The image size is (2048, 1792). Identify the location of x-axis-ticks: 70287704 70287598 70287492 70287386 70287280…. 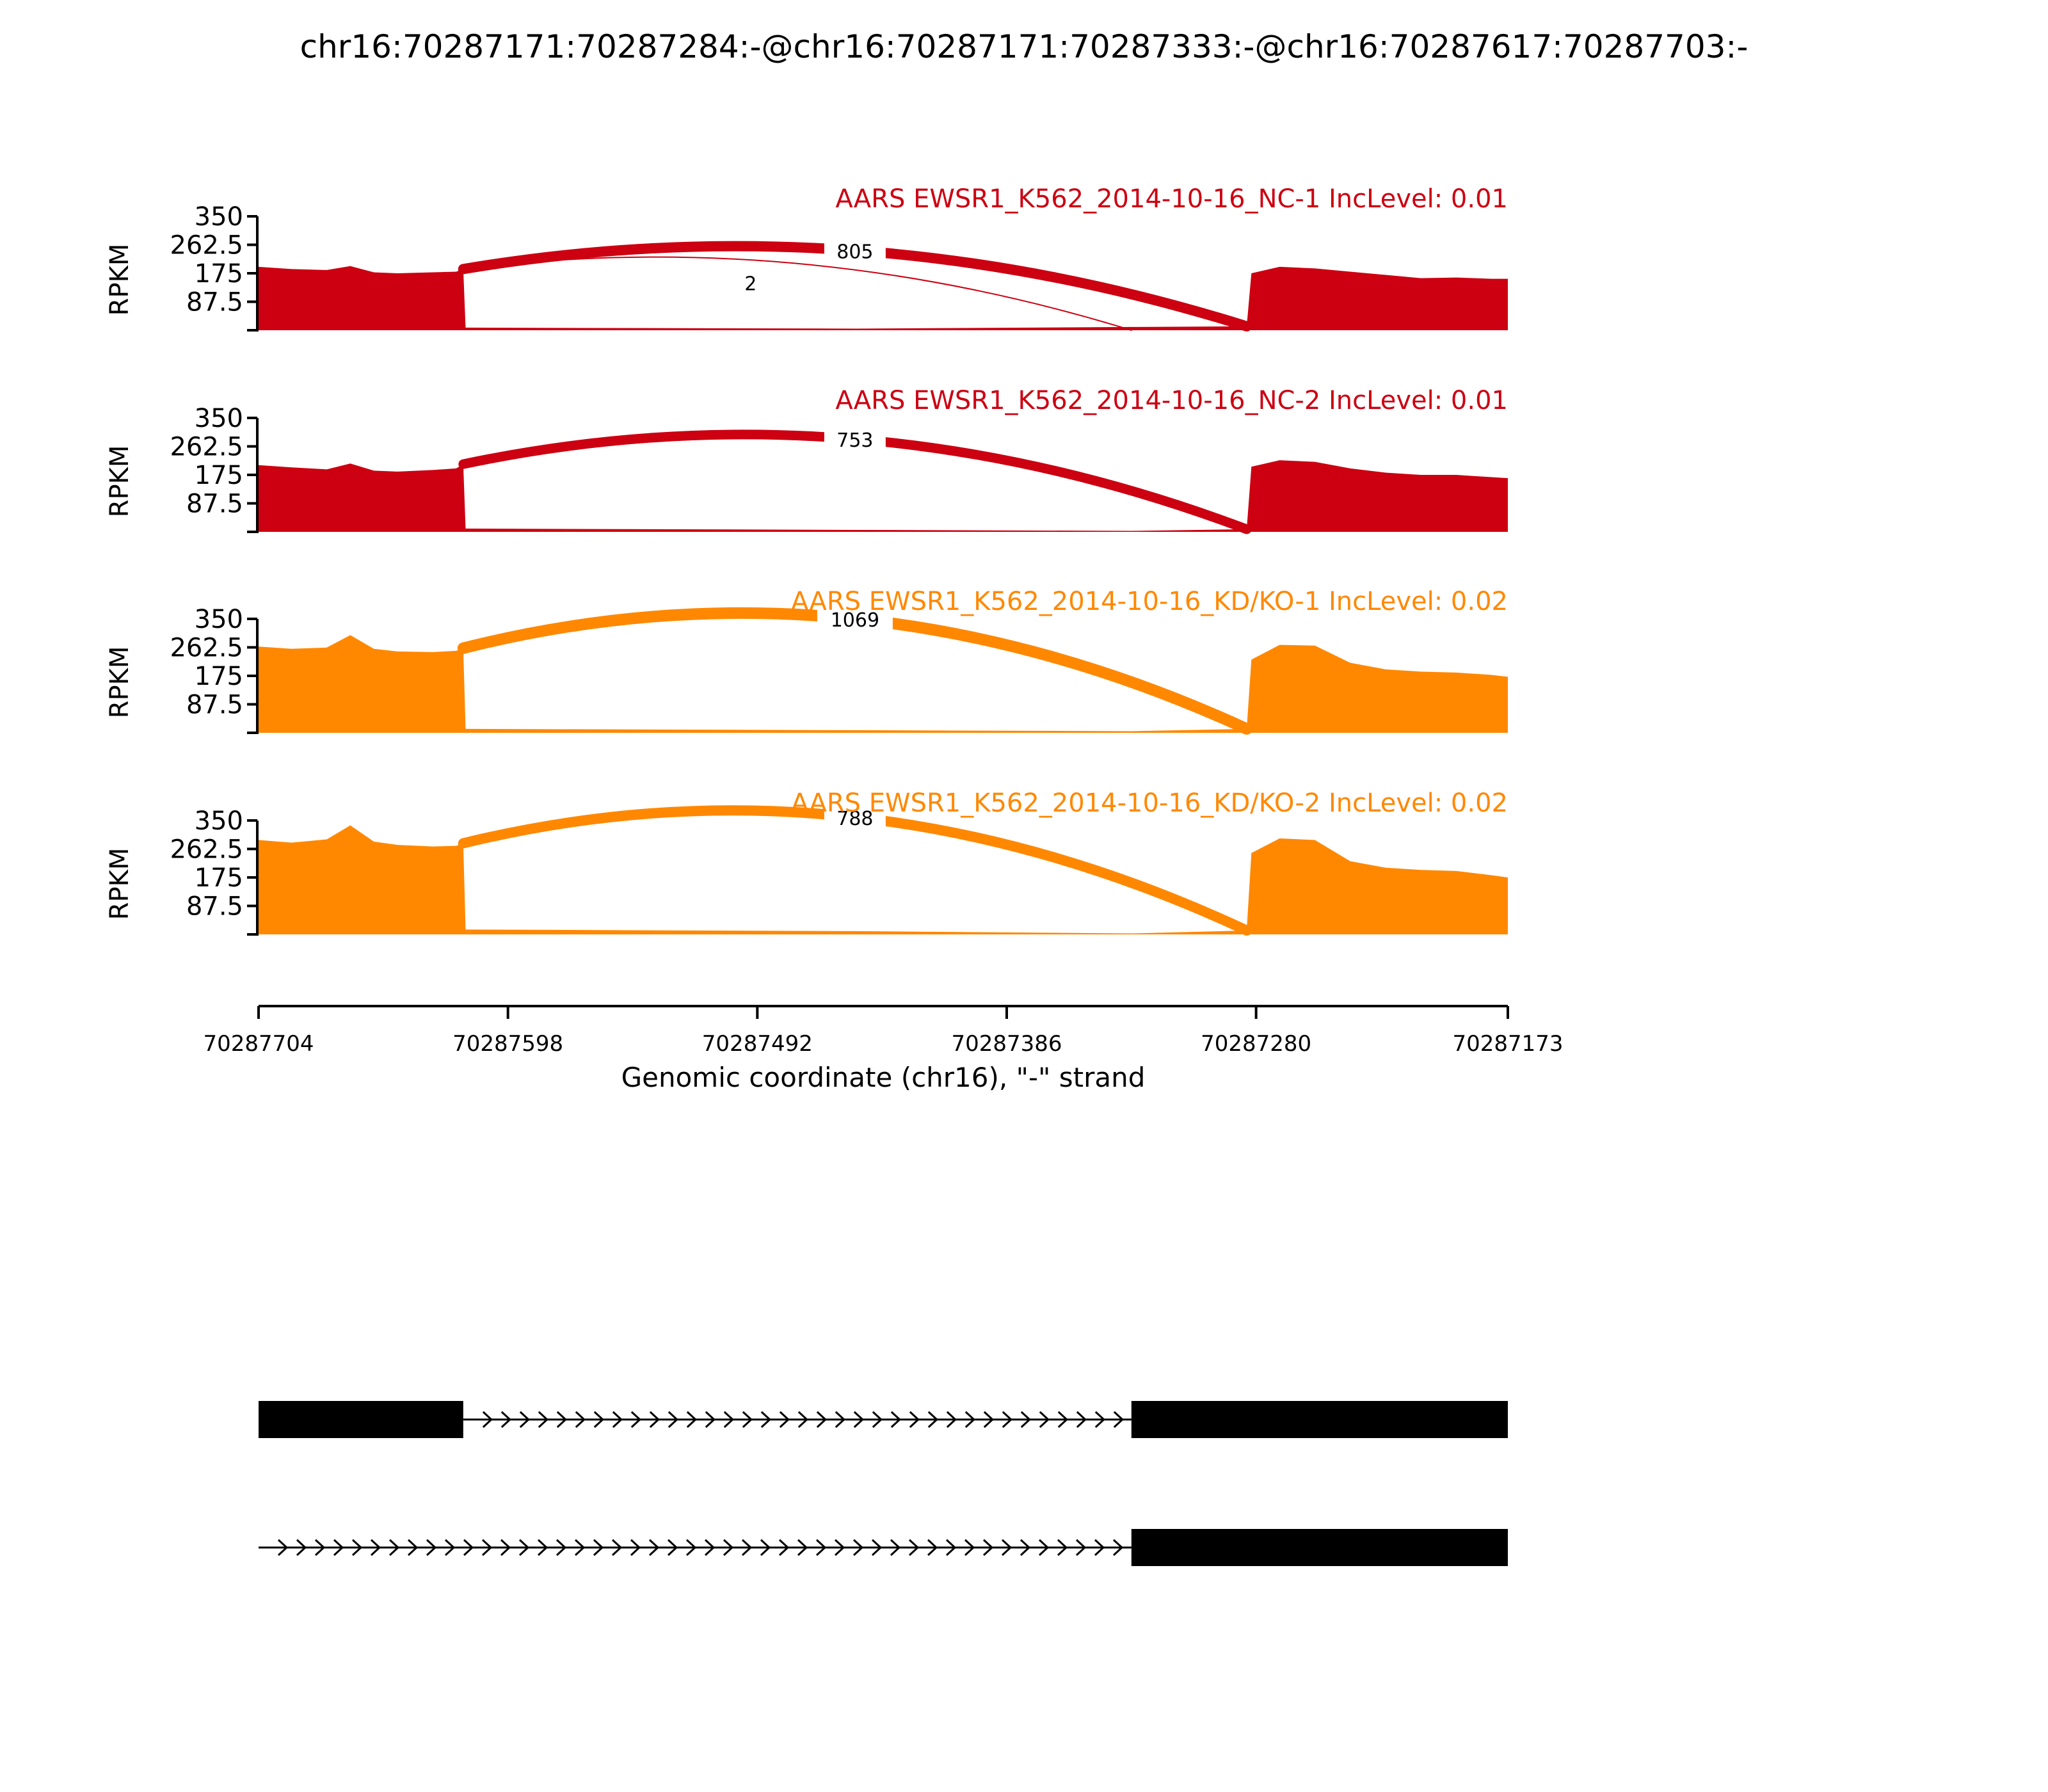
(883, 1031).